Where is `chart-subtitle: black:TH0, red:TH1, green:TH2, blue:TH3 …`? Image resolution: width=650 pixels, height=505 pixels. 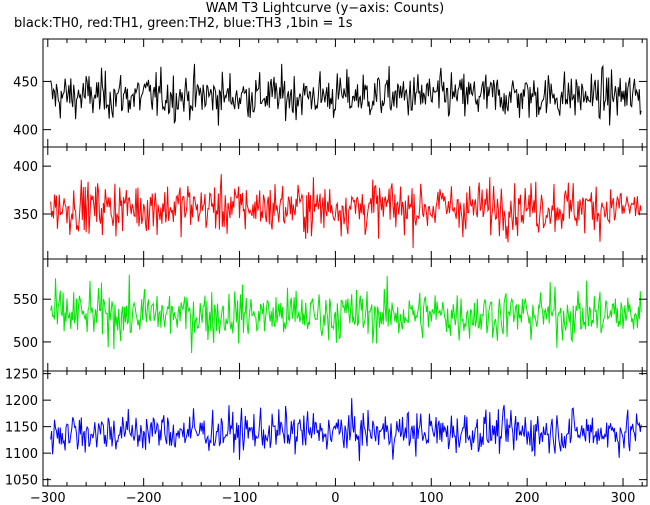
chart-subtitle: black:TH0, red:TH1, green:TH2, blue:TH3 … is located at coordinates (183, 23).